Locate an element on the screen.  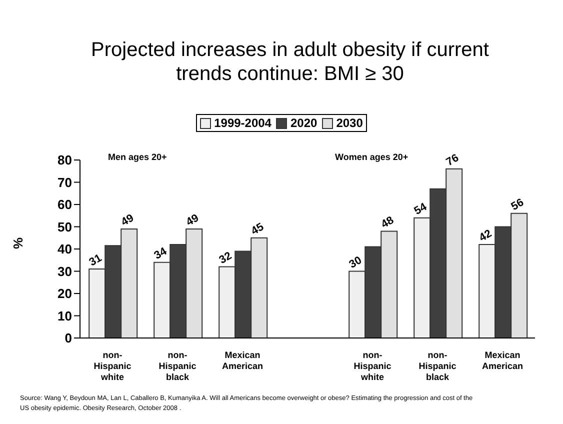
y-tick-label: 0 is located at coordinates (68, 338).